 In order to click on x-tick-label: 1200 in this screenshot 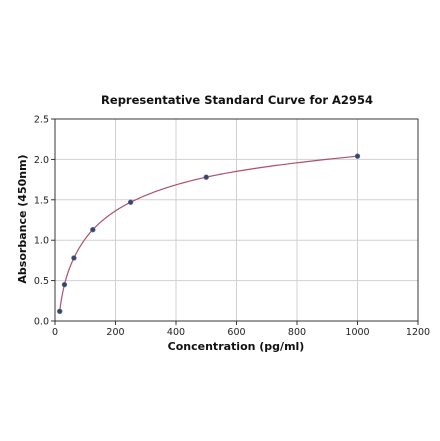, I will do `click(418, 332)`.